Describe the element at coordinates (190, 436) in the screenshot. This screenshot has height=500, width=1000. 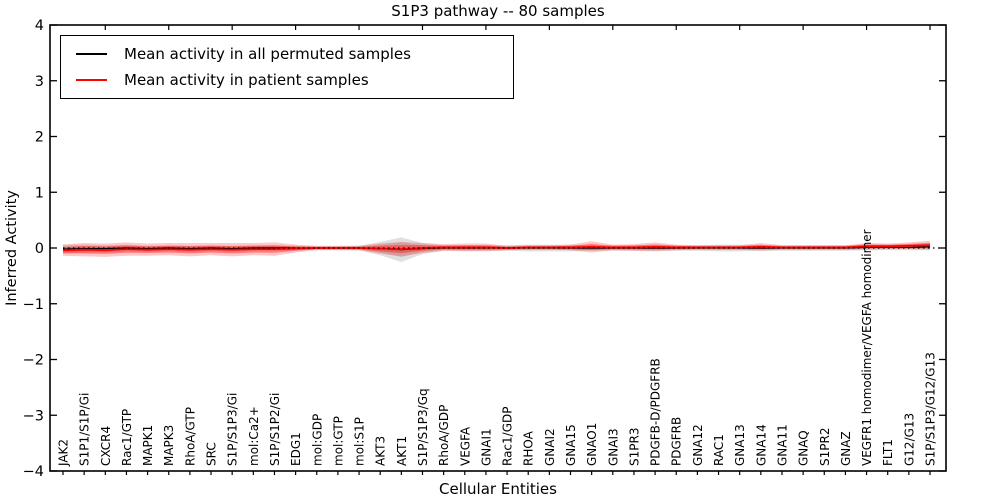
I see `x-tick-label: RhoA/GTP` at that location.